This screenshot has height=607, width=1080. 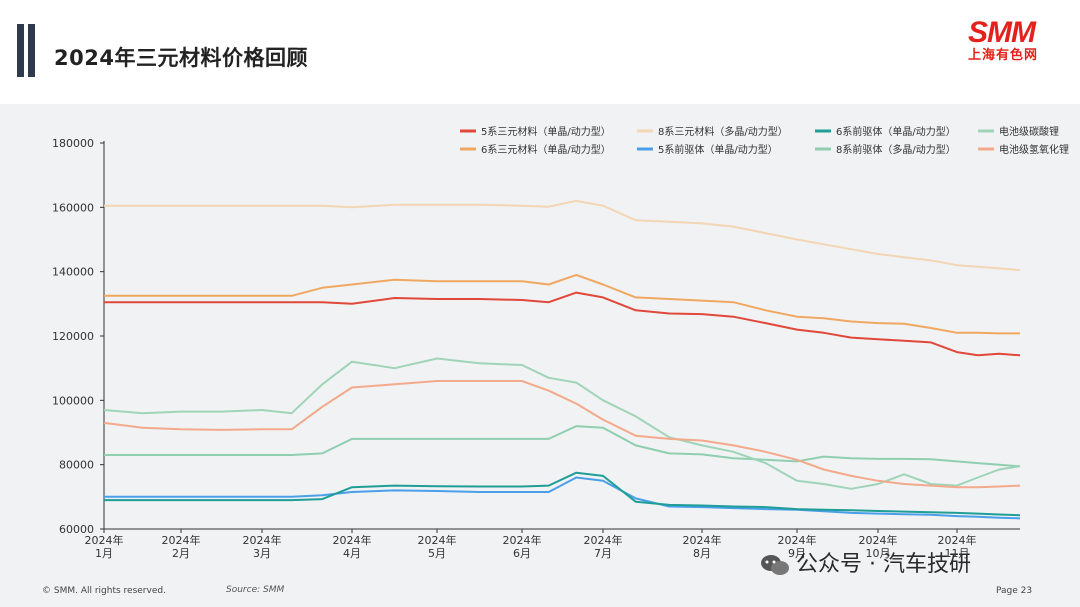 What do you see at coordinates (702, 553) in the screenshot?
I see `x-tick-month: 8月` at bounding box center [702, 553].